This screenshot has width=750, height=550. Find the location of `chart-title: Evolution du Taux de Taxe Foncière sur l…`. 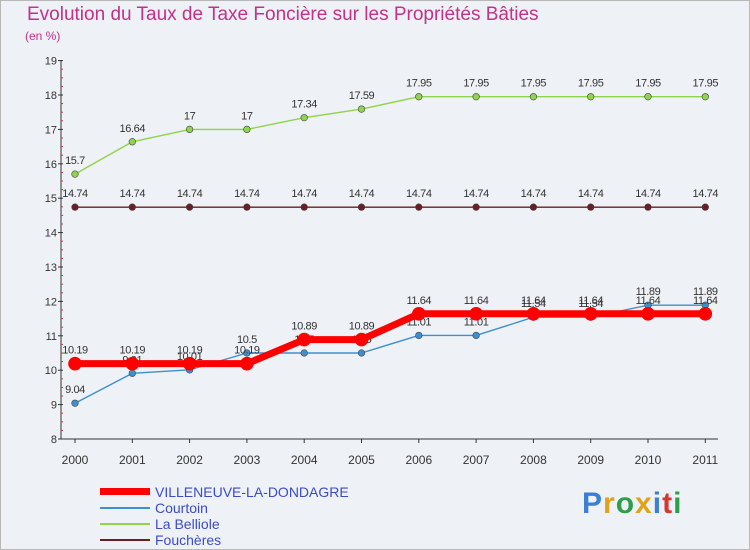

chart-title: Evolution du Taux de Taxe Foncière sur l… is located at coordinates (283, 14).